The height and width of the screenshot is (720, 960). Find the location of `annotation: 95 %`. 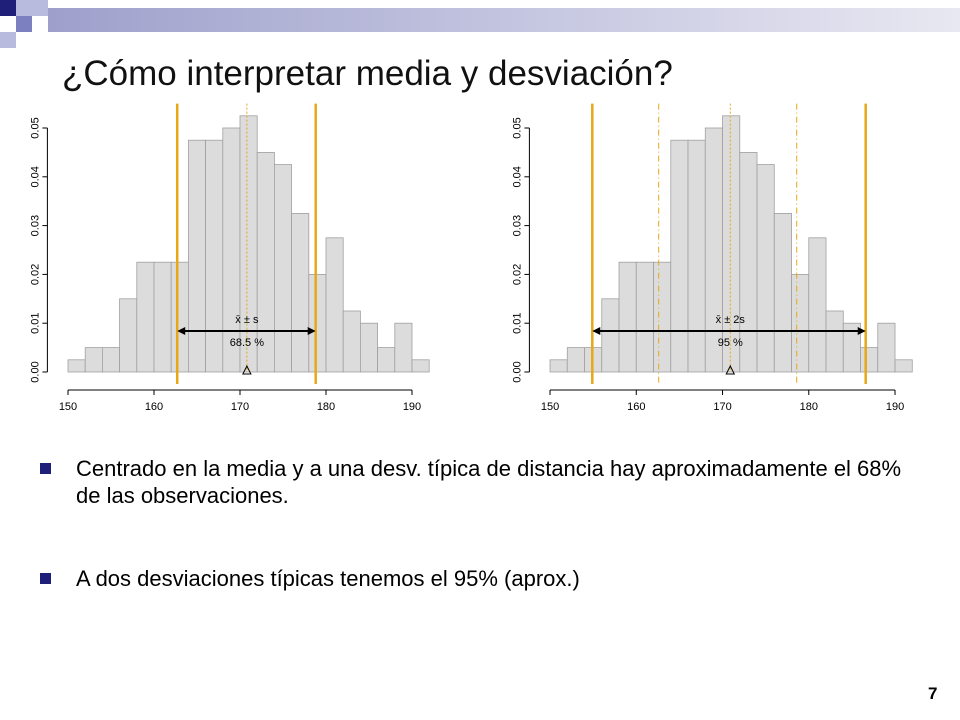

annotation: 95 % is located at coordinates (730, 343).